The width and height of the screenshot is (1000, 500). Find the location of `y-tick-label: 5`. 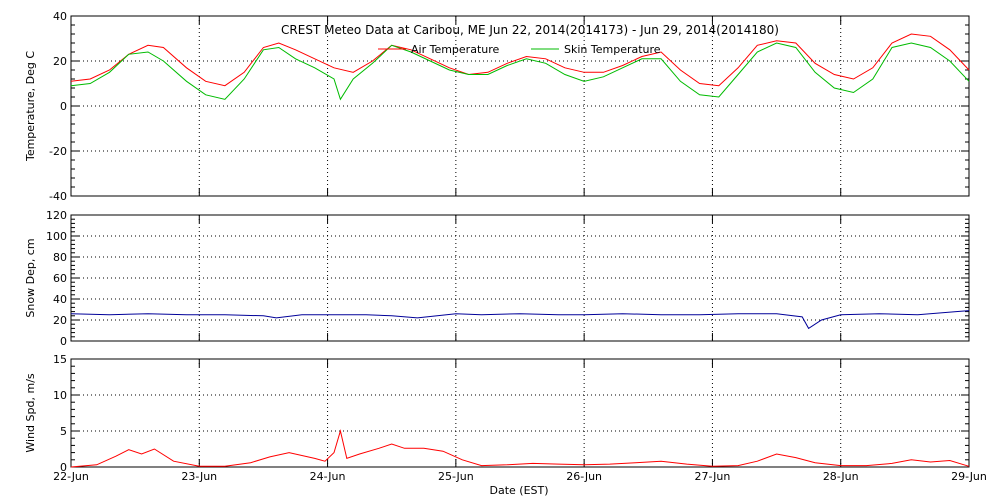

y-tick-label: 5 is located at coordinates (63, 431).